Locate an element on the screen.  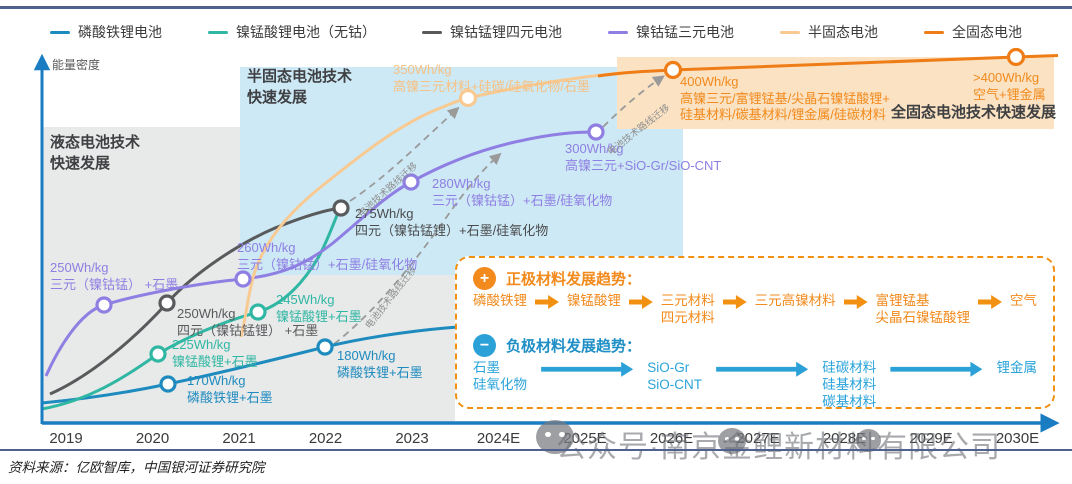
point-material: 四元（镍钴锰锂） +石墨 is located at coordinates (248, 330).